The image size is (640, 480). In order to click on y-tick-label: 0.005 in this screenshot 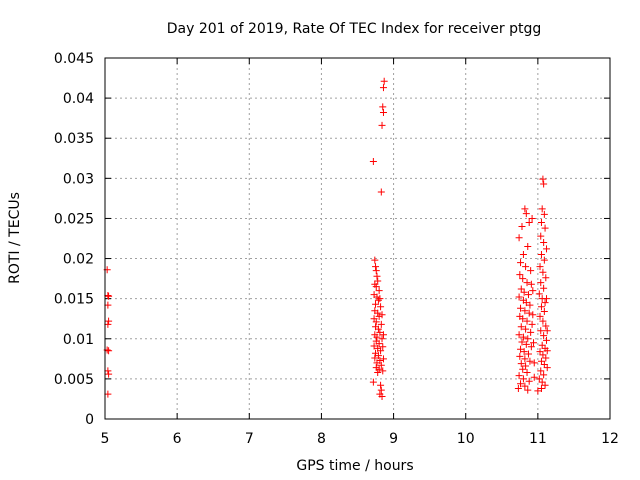, I will do `click(74, 380)`.